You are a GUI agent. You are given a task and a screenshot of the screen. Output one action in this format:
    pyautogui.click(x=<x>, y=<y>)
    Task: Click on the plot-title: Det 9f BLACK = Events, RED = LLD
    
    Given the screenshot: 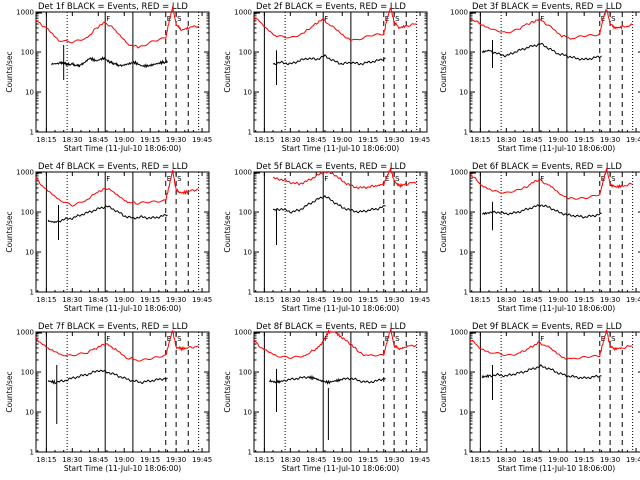 What is the action you would take?
    pyautogui.click(x=547, y=327)
    